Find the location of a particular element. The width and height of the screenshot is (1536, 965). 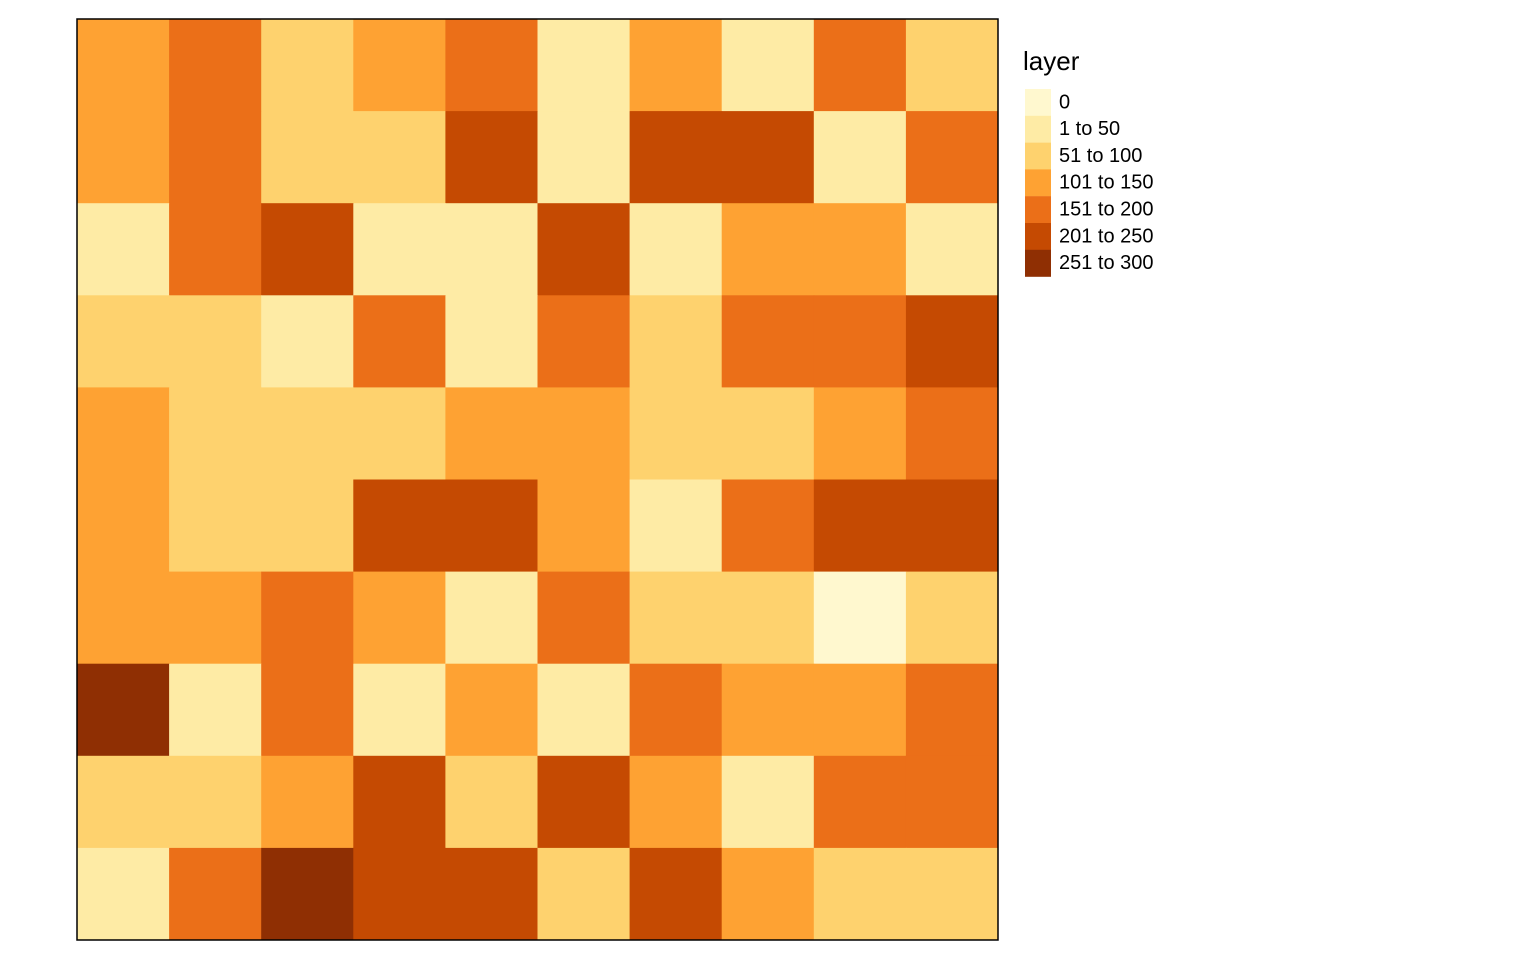

legend-label: 1 to 50 is located at coordinates (1089, 129).